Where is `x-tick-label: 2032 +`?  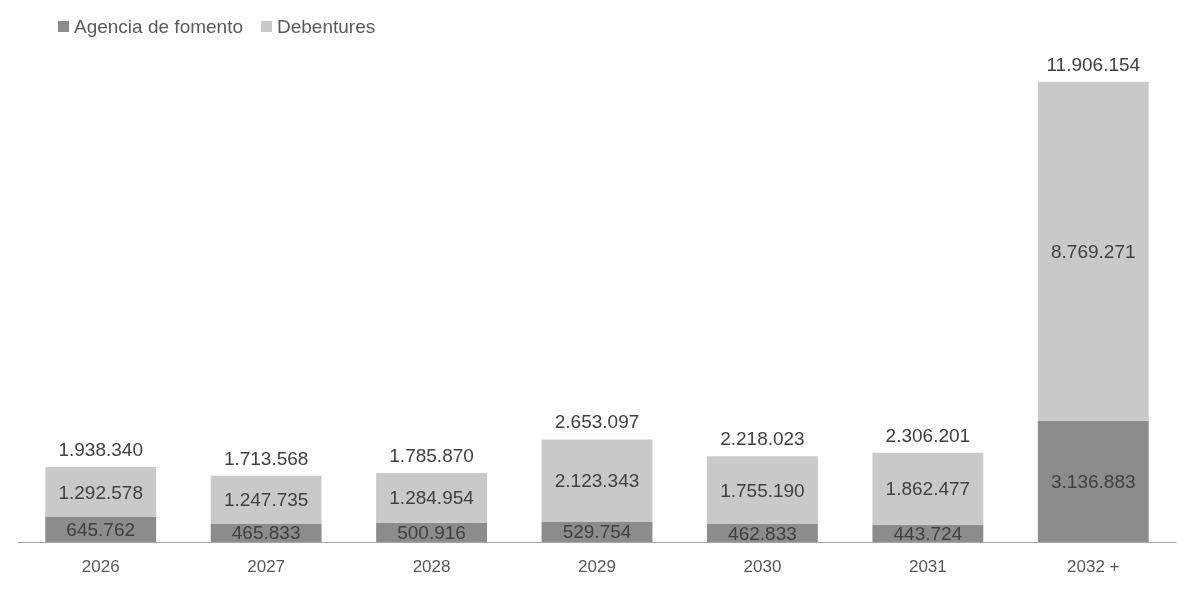 x-tick-label: 2032 + is located at coordinates (1093, 566).